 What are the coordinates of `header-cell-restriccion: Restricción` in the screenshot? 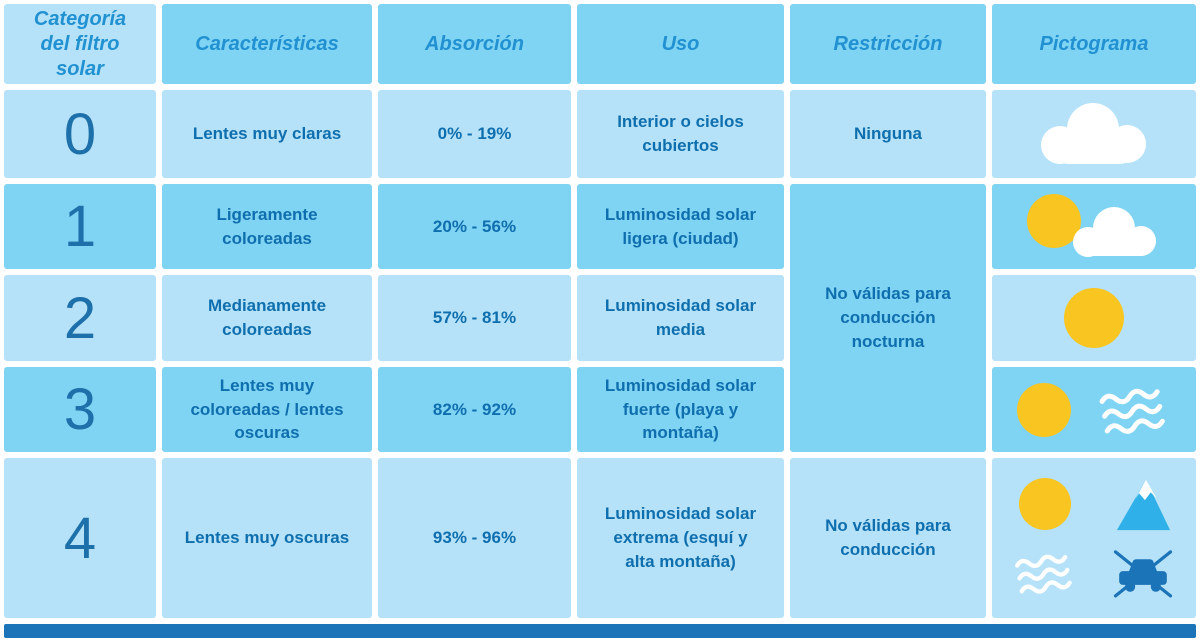 It's located at (888, 44).